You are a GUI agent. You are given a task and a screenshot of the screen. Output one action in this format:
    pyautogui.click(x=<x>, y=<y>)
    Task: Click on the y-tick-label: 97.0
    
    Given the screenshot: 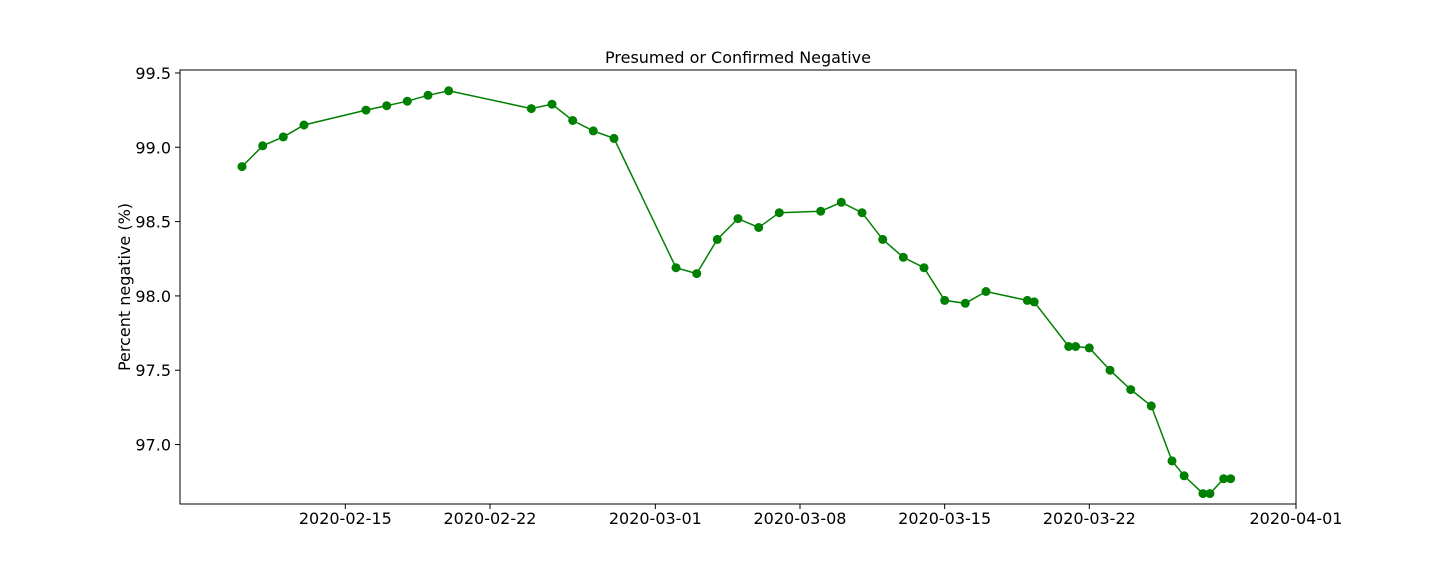 What is the action you would take?
    pyautogui.click(x=153, y=445)
    